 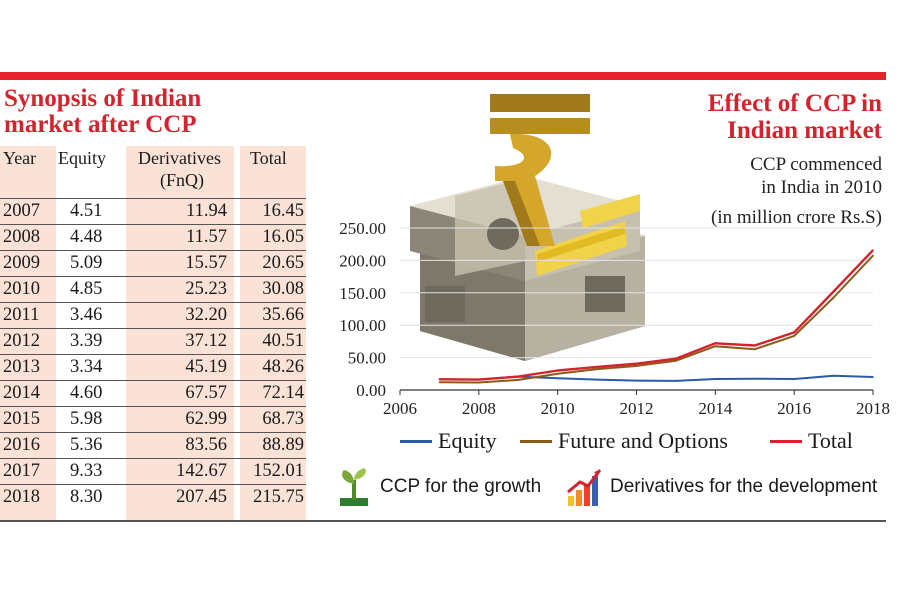 I want to click on cell-equity: 3.34, so click(x=86, y=367).